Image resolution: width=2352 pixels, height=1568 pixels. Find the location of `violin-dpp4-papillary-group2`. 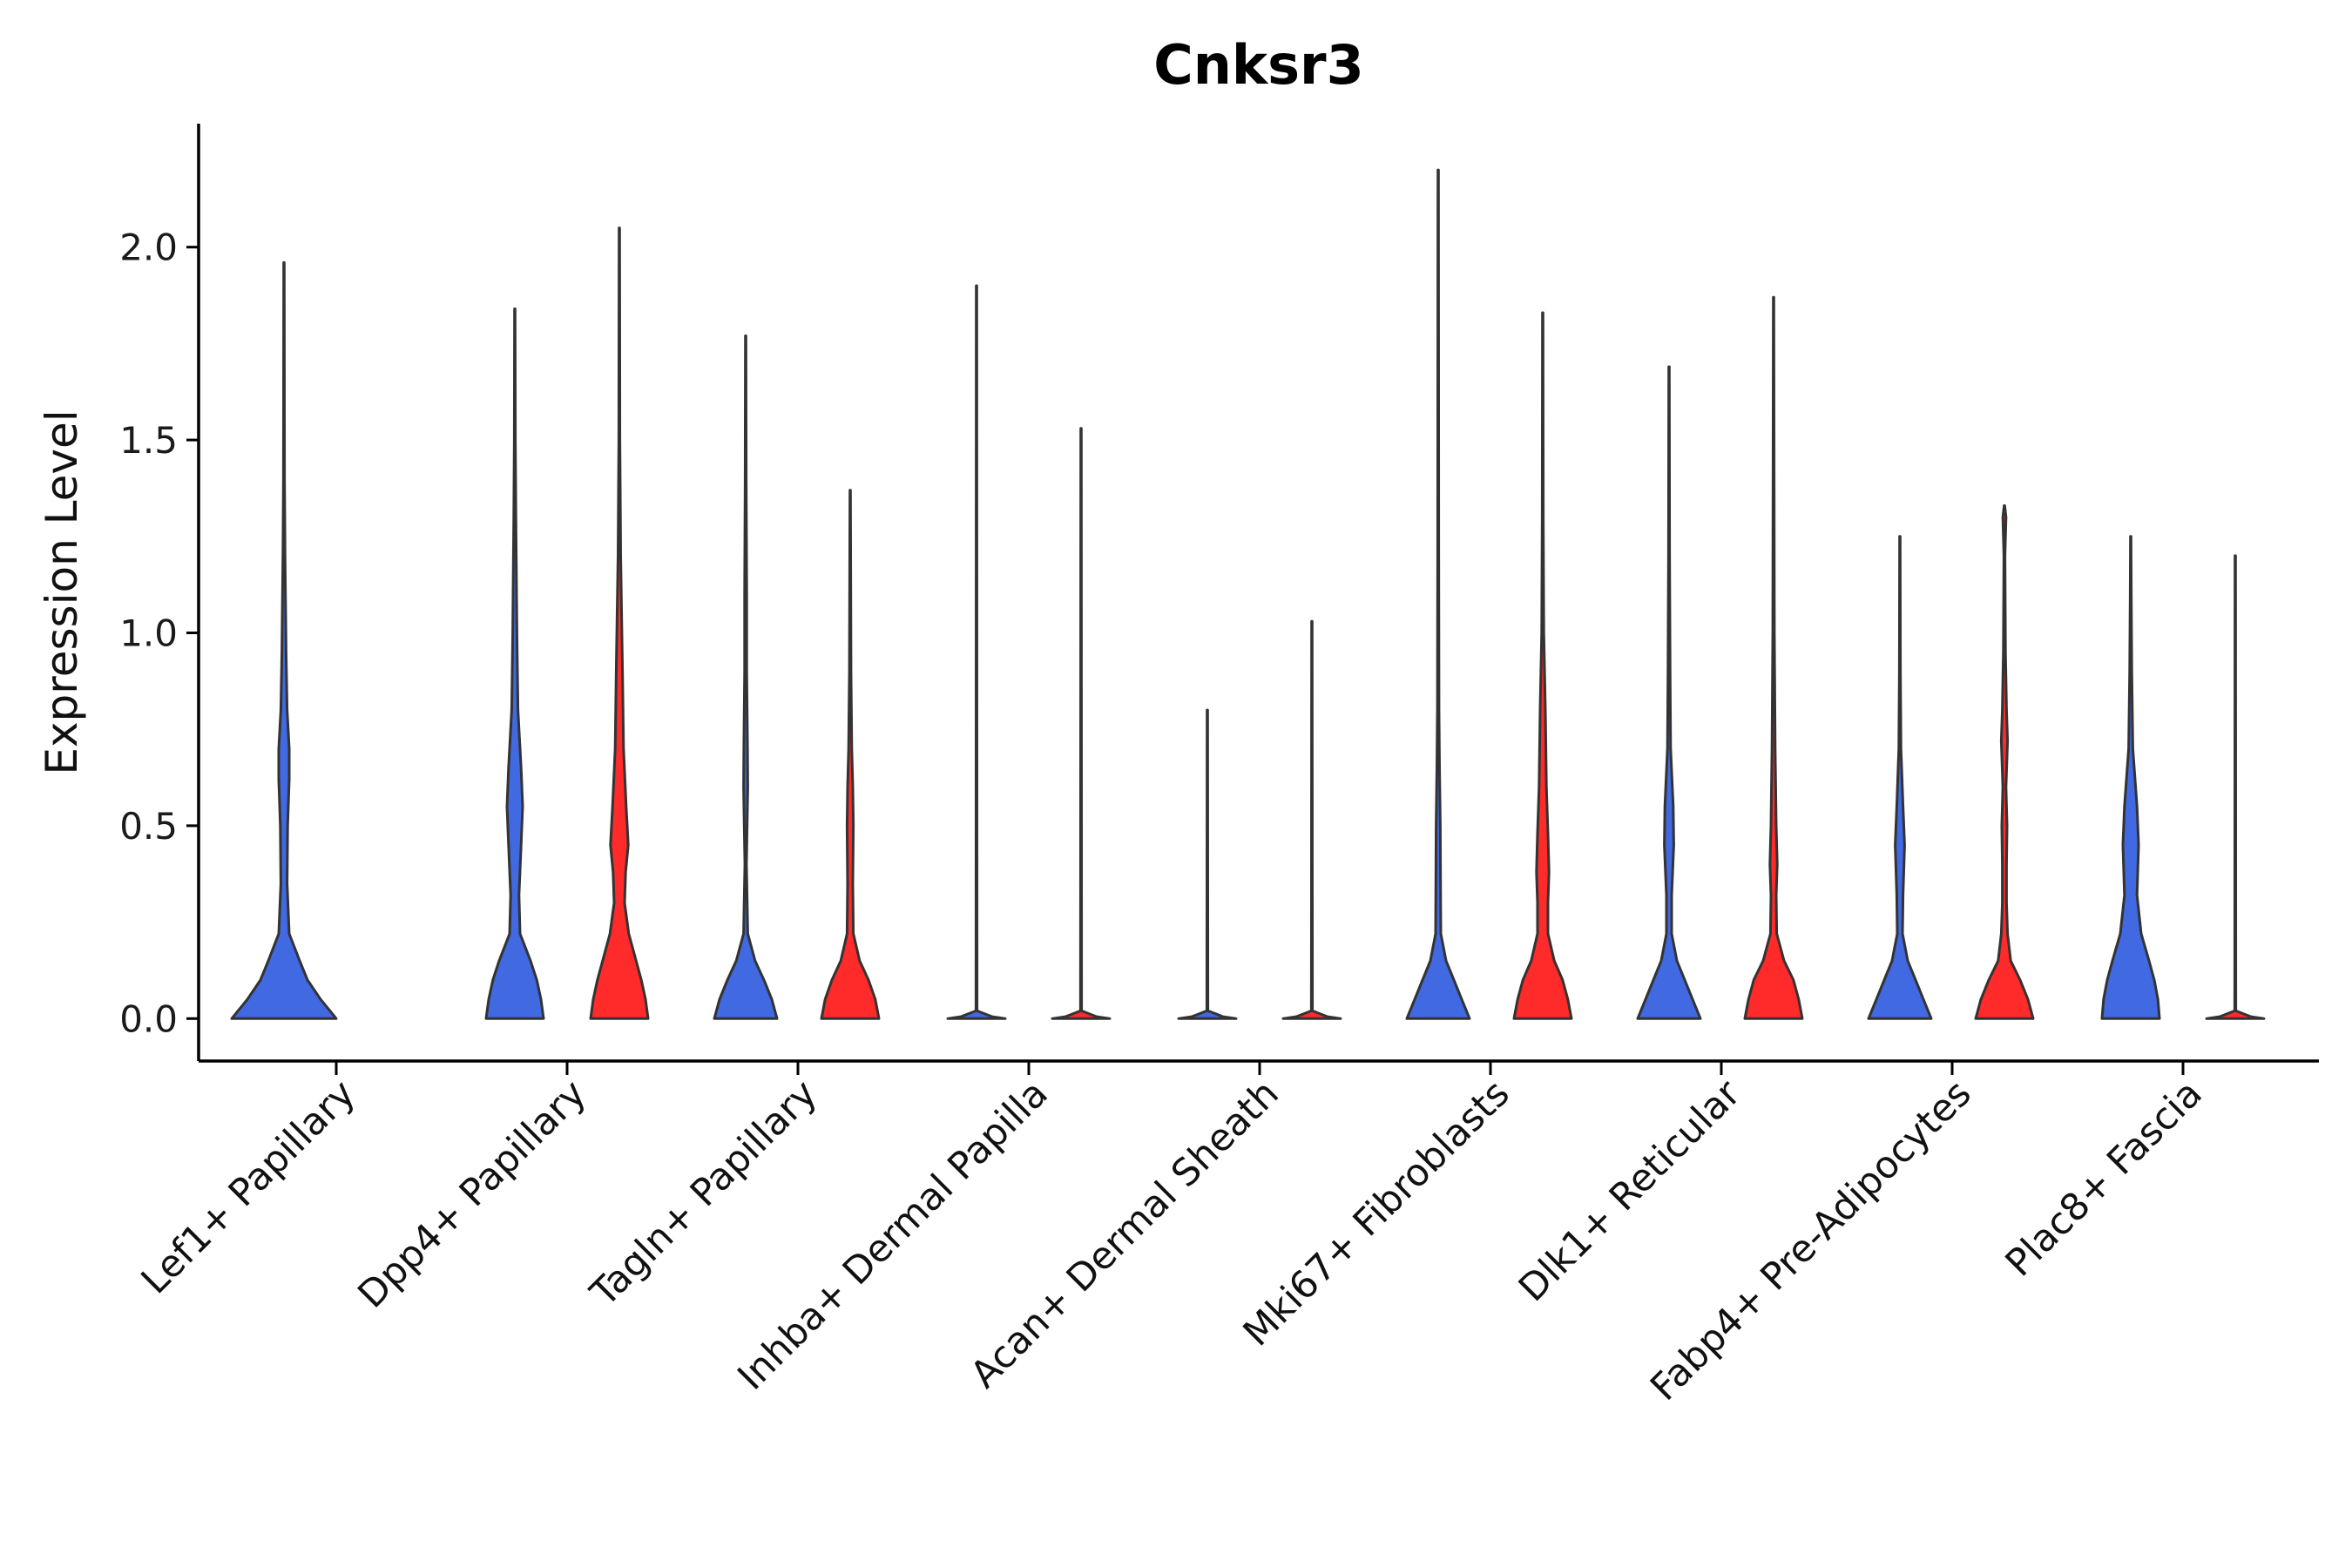

violin-dpp4-papillary-group2 is located at coordinates (619, 623).